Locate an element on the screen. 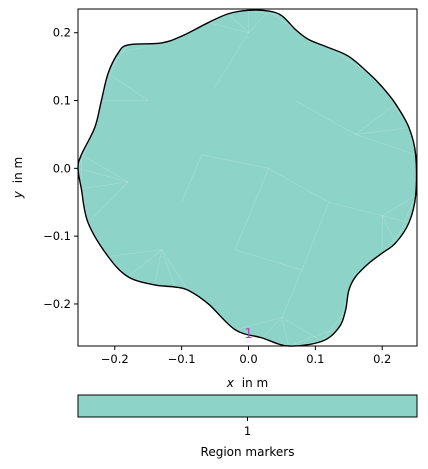 This screenshot has height=469, width=428. x-tick-label: 0.2 is located at coordinates (382, 359).